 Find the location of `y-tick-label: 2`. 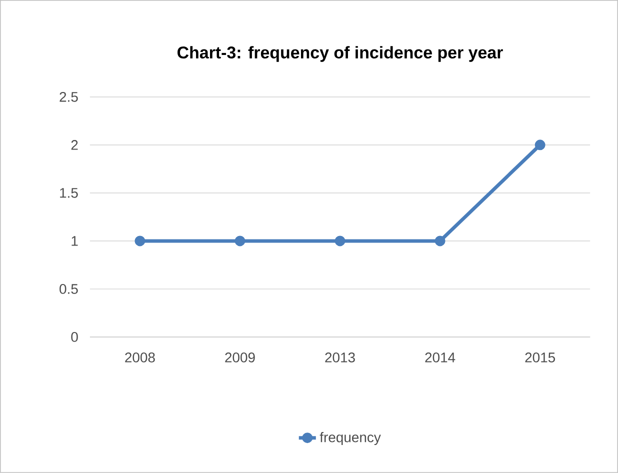

y-tick-label: 2 is located at coordinates (74, 145).